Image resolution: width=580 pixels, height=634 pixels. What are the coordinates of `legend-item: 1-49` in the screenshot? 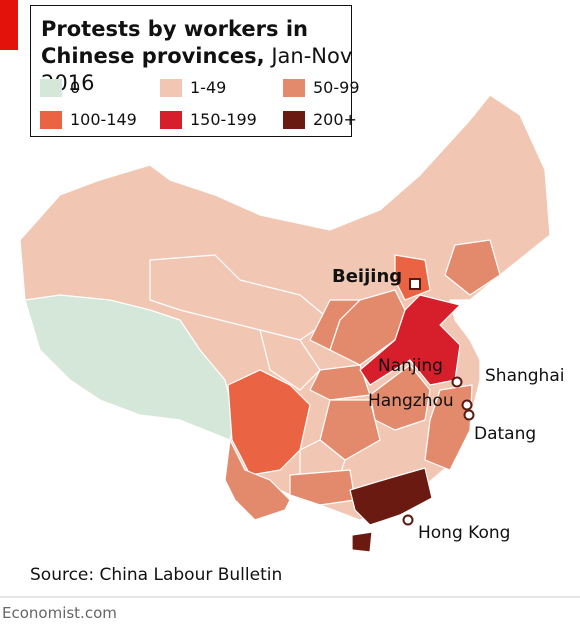 It's located at (193, 87).